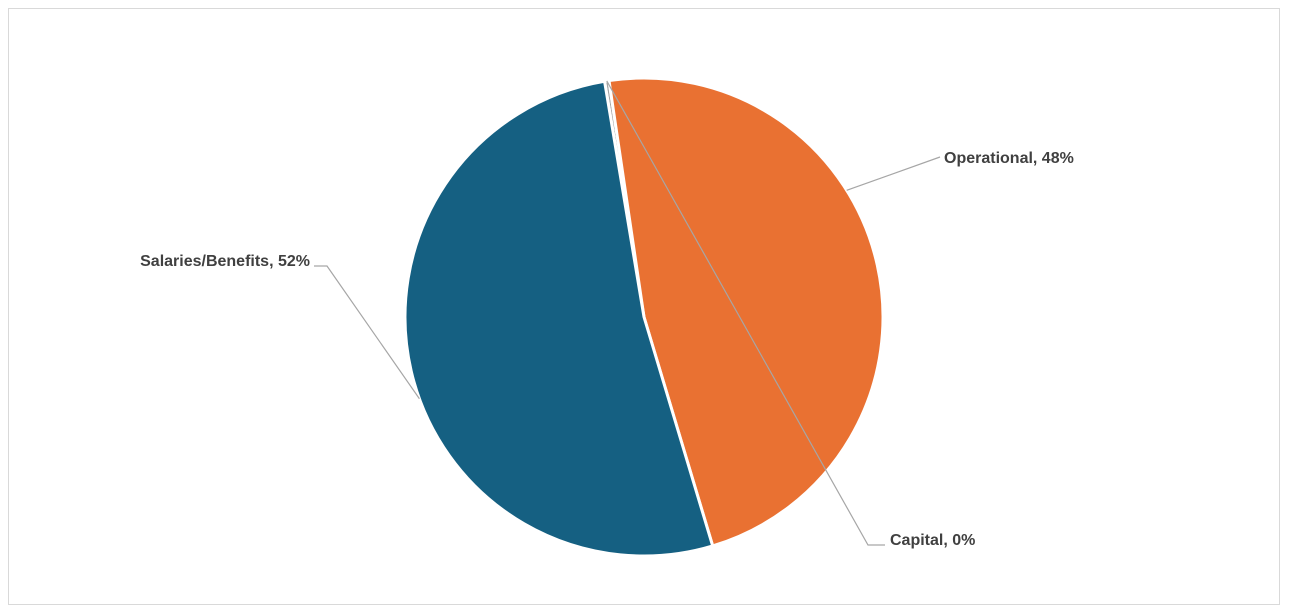  Describe the element at coordinates (893, 173) in the screenshot. I see `leader-line-operational` at that location.